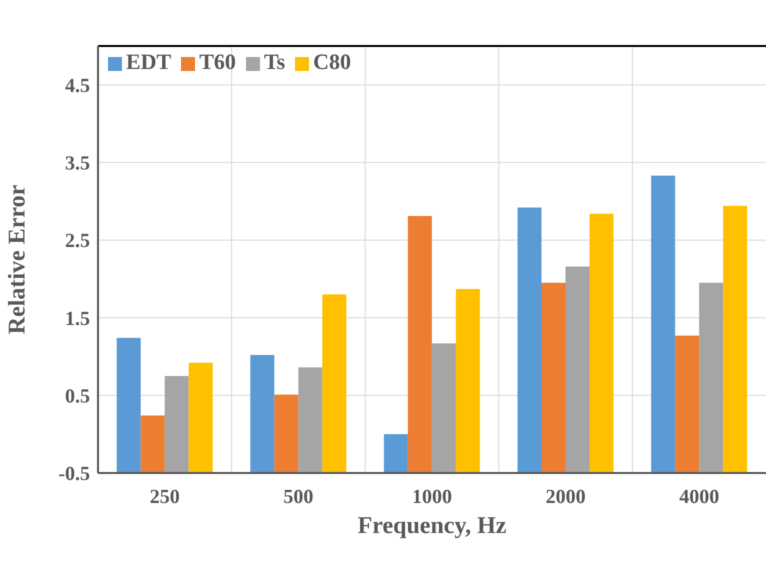 Image resolution: width=766 pixels, height=563 pixels. Describe the element at coordinates (77, 241) in the screenshot. I see `y-tick-label: 2.5` at that location.